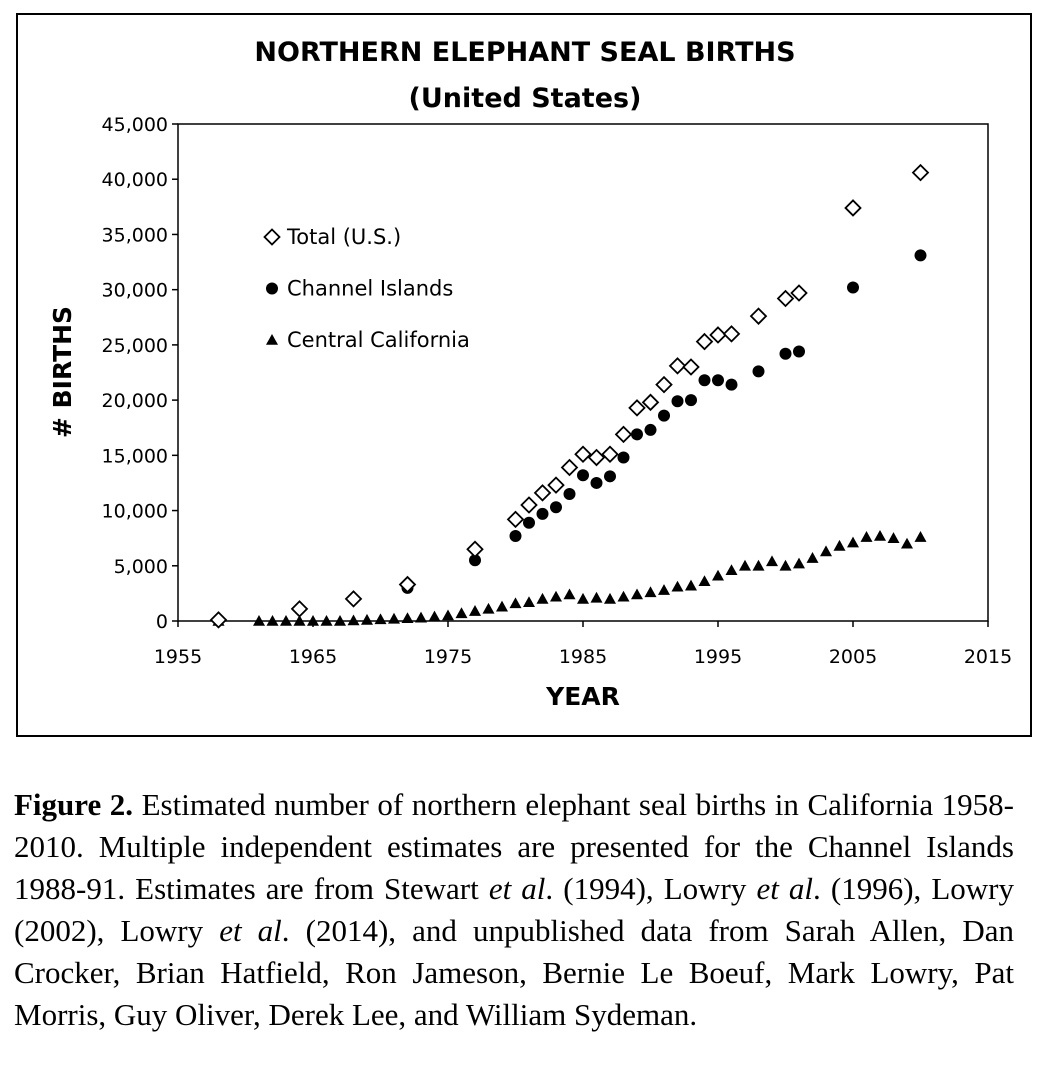 This screenshot has width=1046, height=1092. Describe the element at coordinates (135, 291) in the screenshot. I see `y-tick-label: 30,000` at that location.